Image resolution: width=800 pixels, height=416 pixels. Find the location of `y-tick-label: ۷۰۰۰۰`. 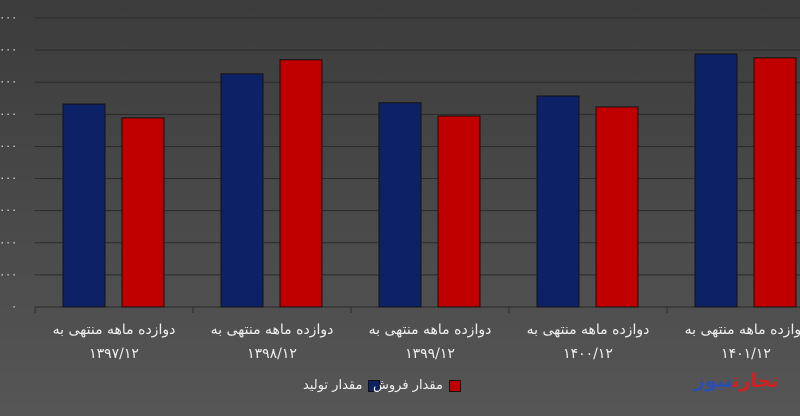

y-tick-label: ۷۰۰۰۰ is located at coordinates (8, 81).